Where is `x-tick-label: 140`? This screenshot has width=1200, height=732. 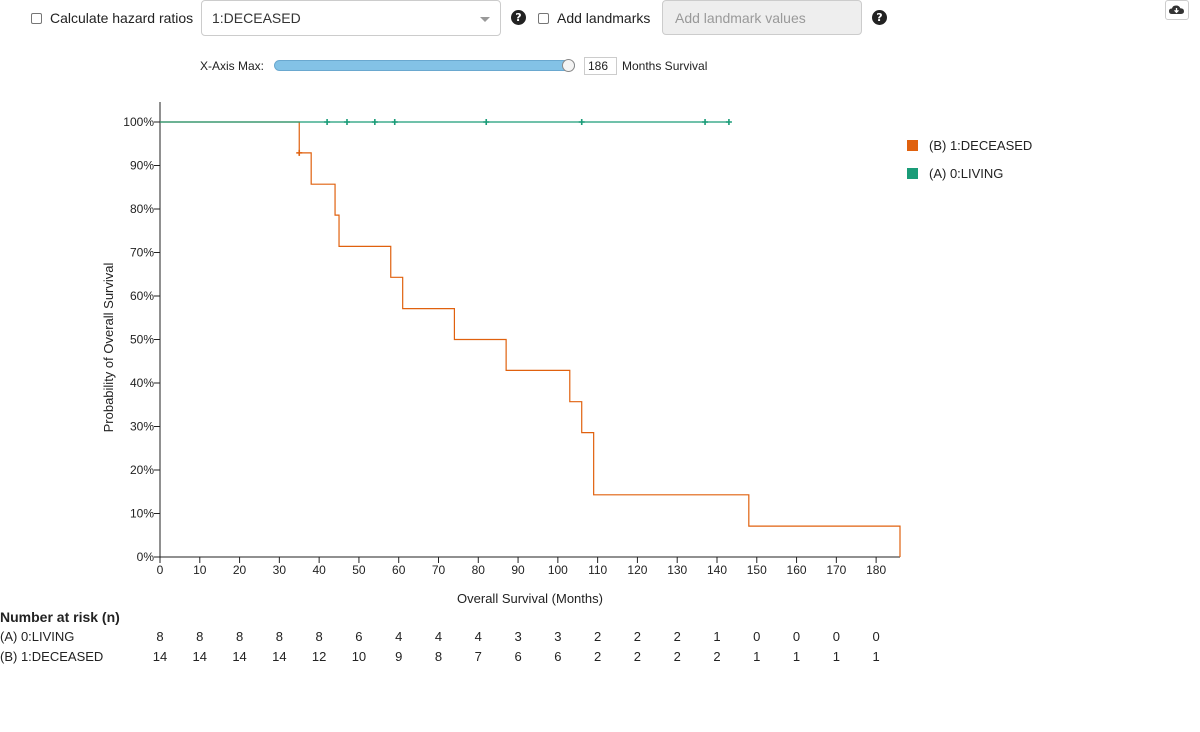
x-tick-label: 140 is located at coordinates (717, 570).